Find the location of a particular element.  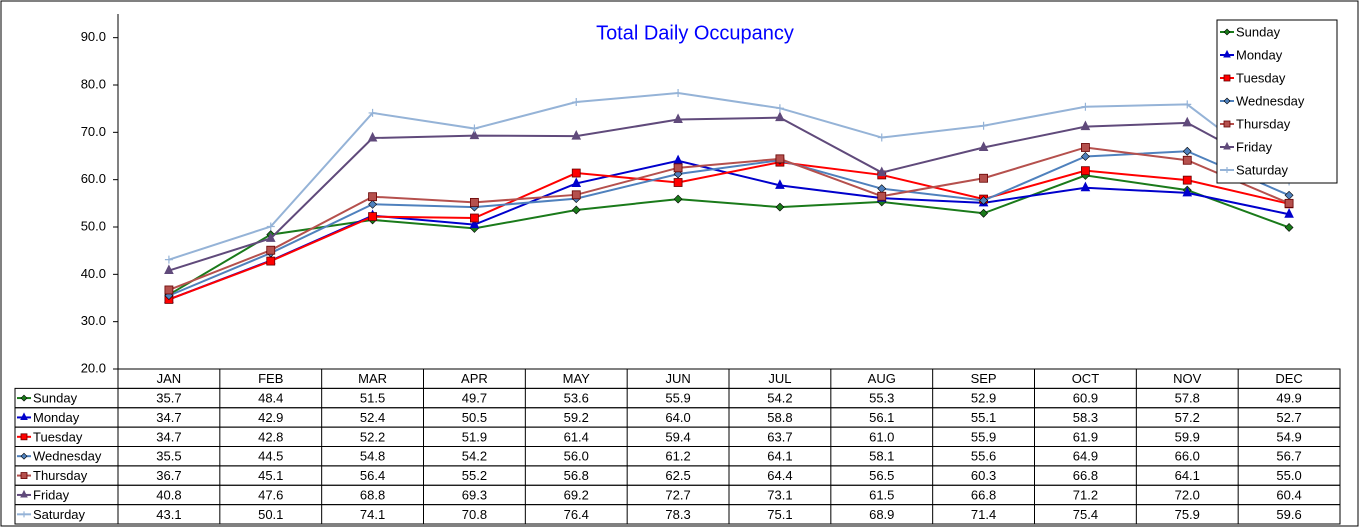

x-tick-label: FEB is located at coordinates (270, 378).